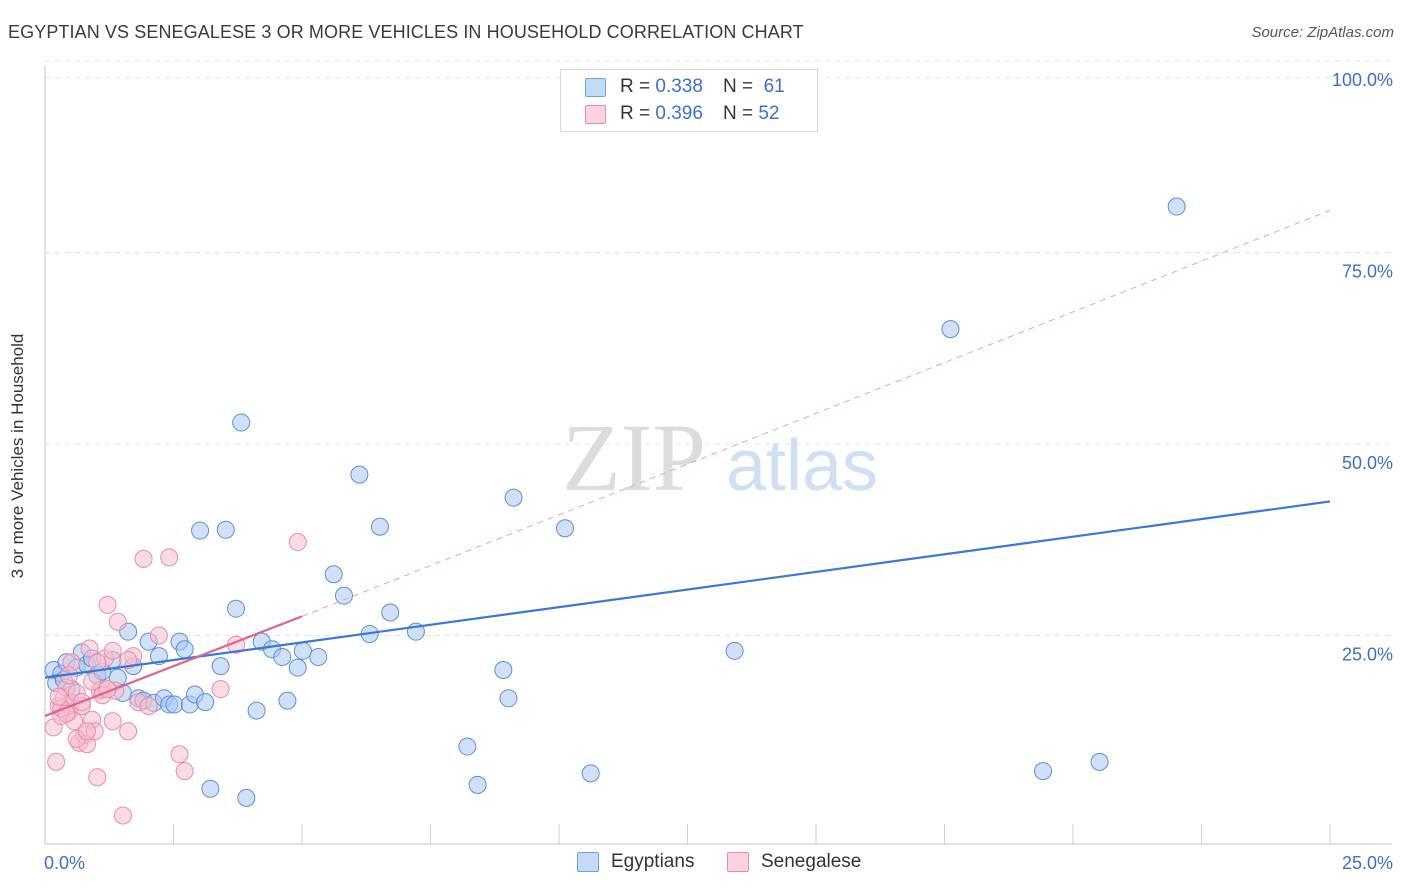  What do you see at coordinates (595, 87) in the screenshot?
I see `legend-swatch-egyptians` at bounding box center [595, 87].